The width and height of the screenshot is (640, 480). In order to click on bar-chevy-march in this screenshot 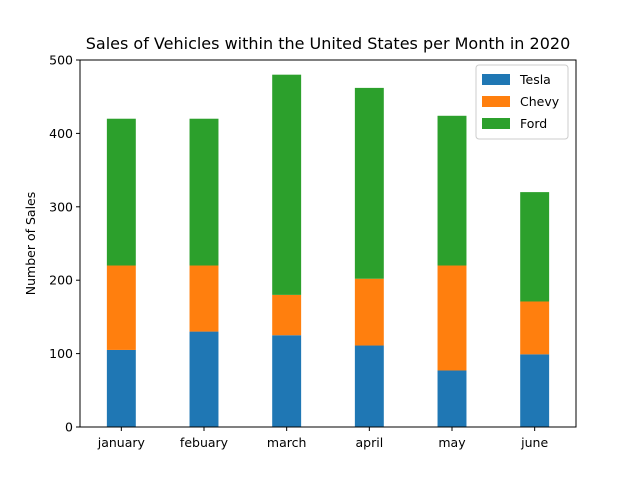, I will do `click(287, 315)`.